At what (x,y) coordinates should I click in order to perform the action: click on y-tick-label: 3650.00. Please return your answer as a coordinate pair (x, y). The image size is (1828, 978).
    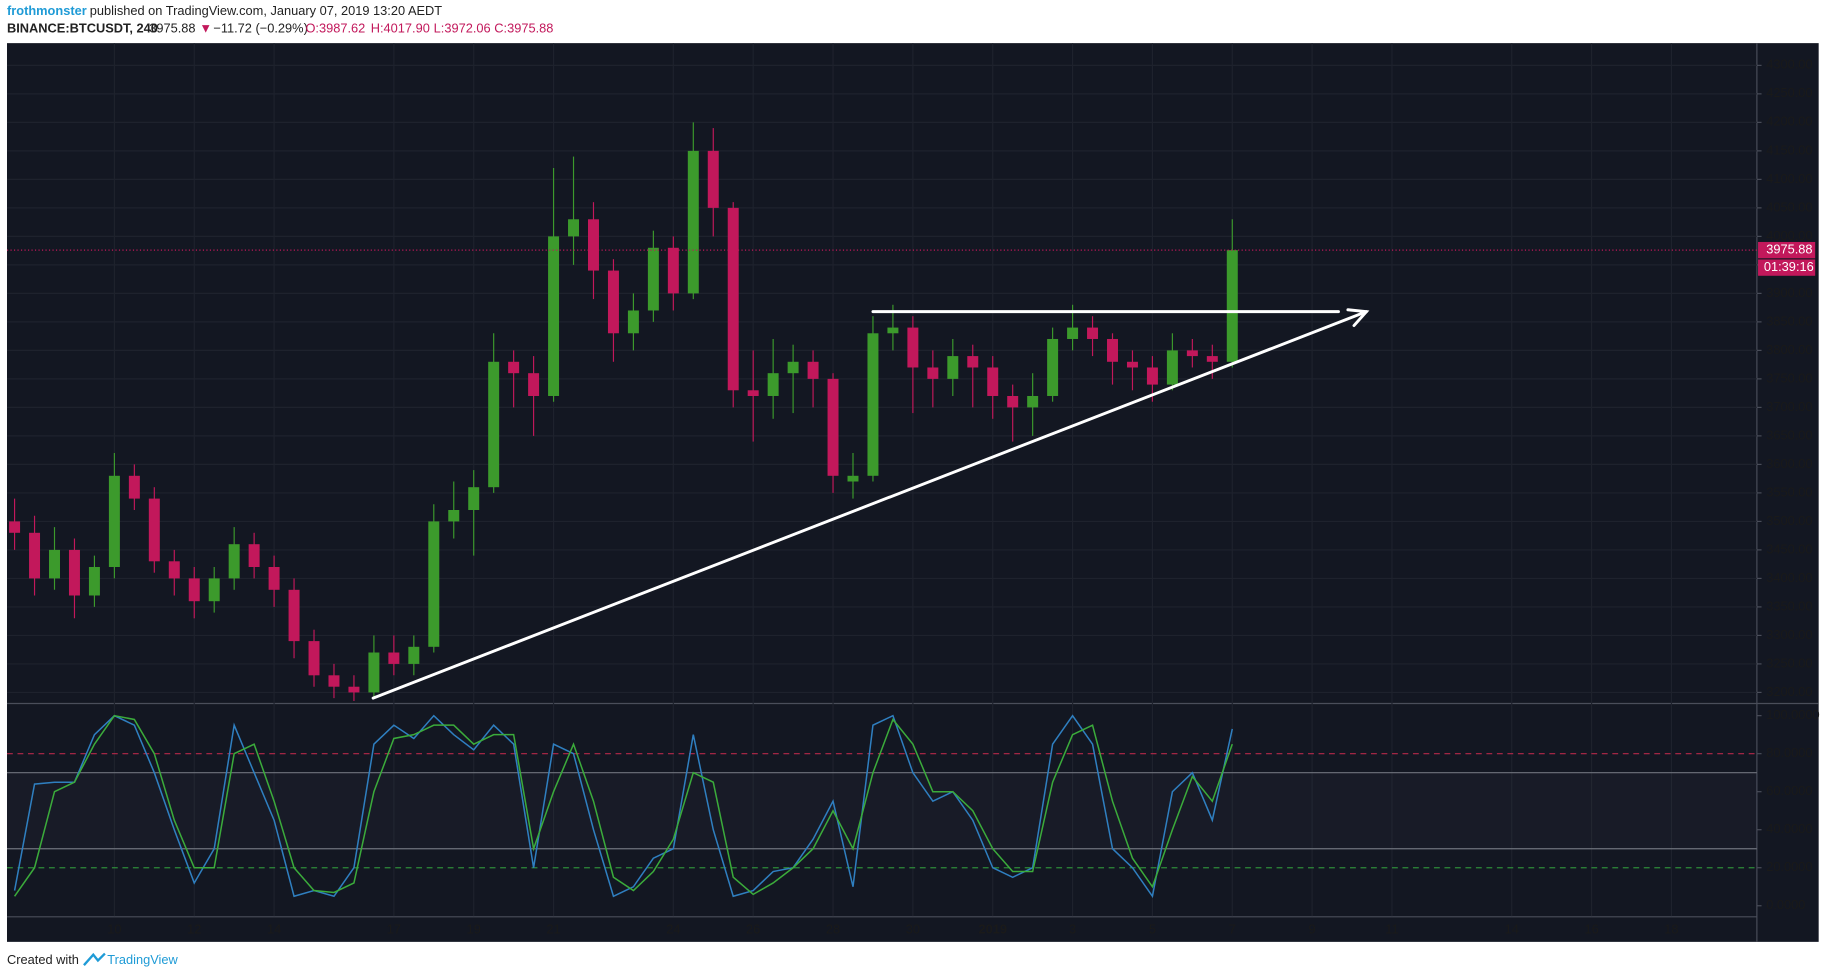
    Looking at the image, I should click on (1789, 434).